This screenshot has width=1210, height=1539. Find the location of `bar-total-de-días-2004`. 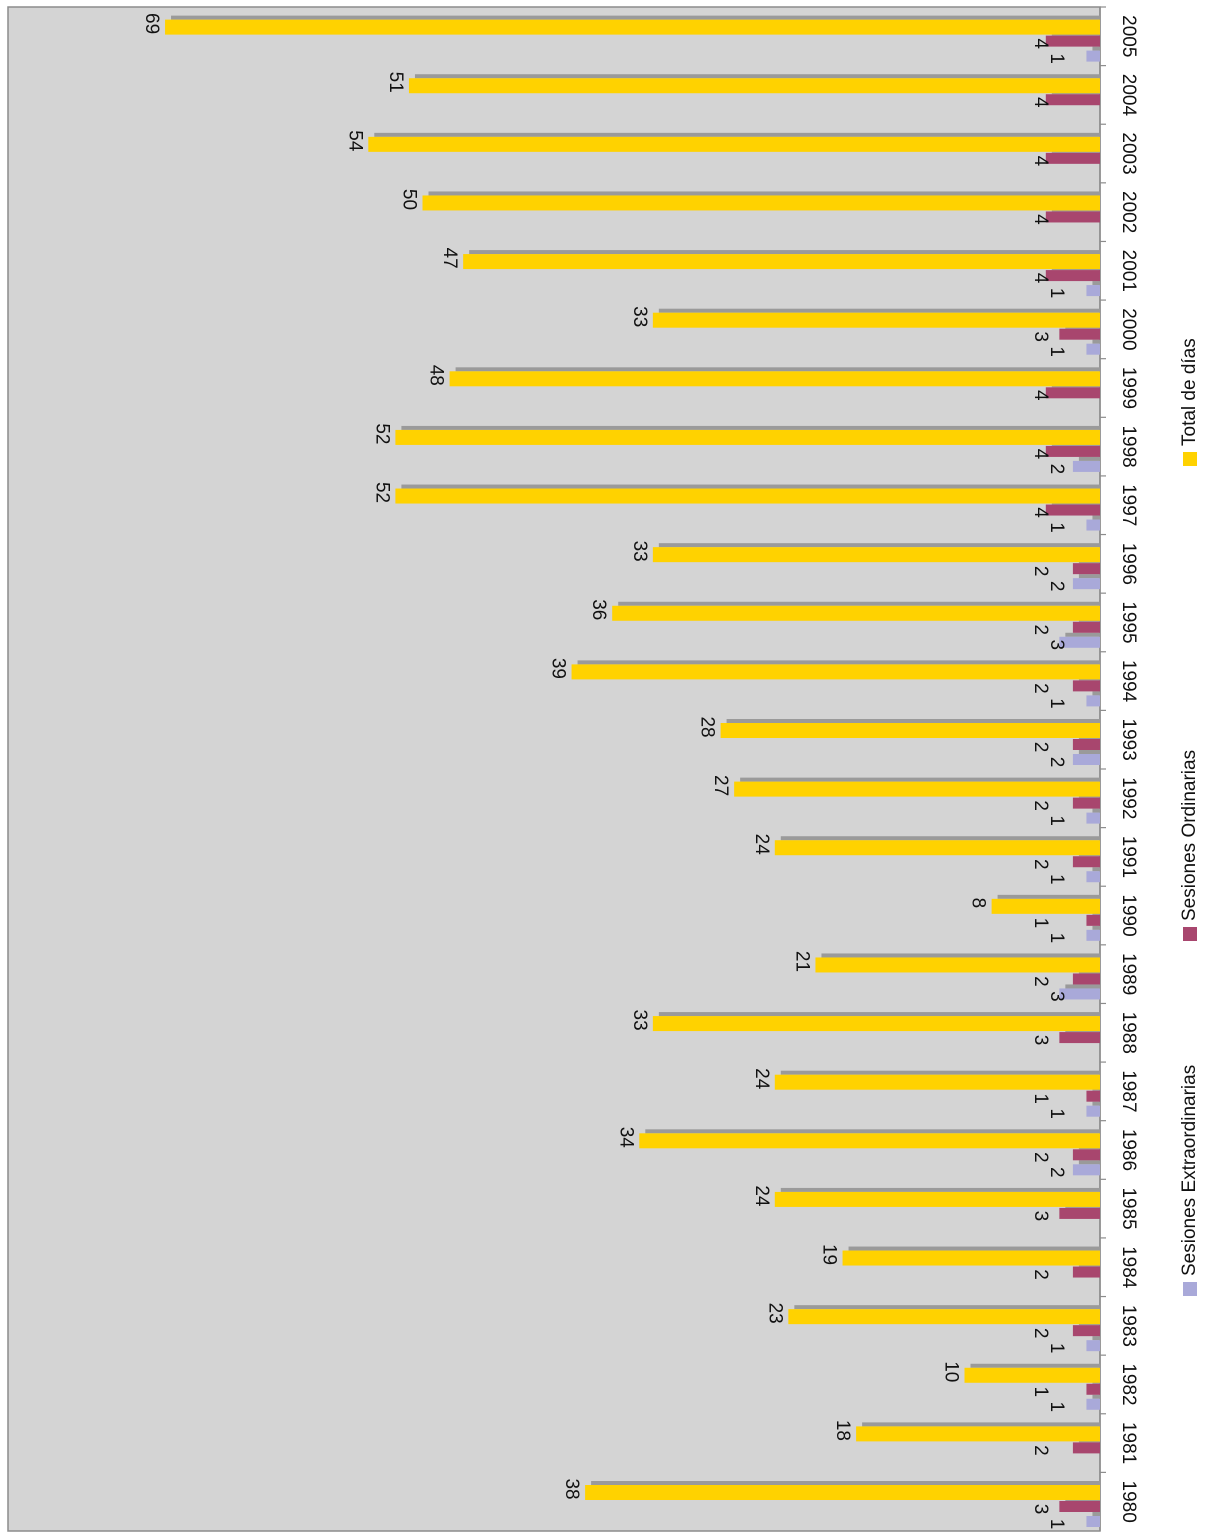

bar-total-de-días-2004 is located at coordinates (754, 86).